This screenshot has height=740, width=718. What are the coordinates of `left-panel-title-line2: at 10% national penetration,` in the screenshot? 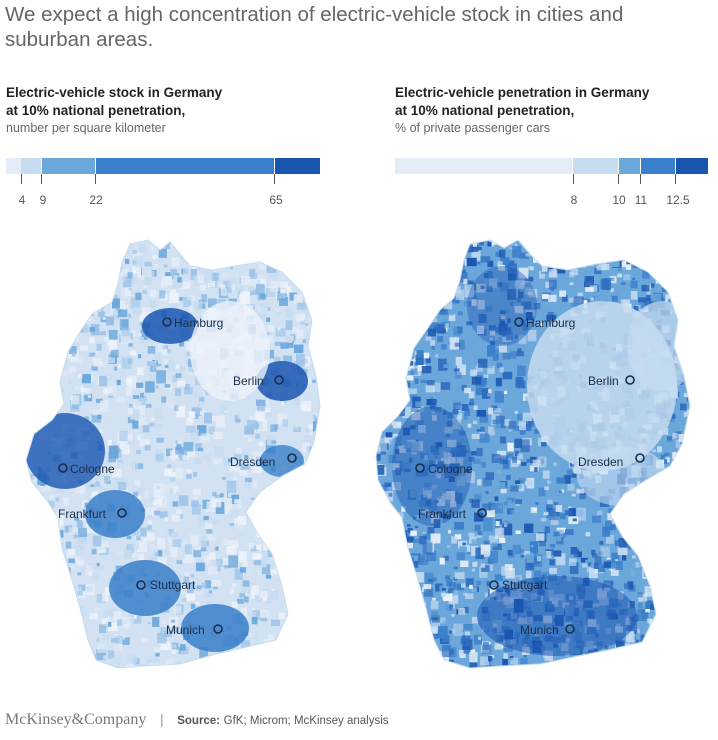 It's located at (96, 110).